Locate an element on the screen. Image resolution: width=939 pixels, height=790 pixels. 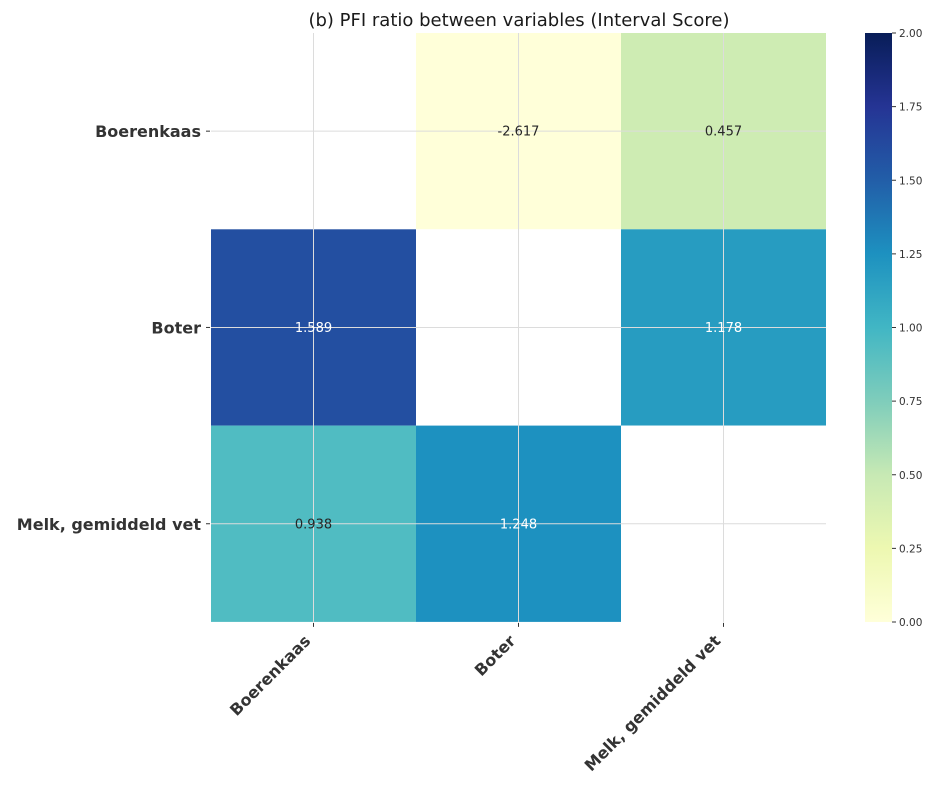
row-labels: Boerenkaas Boter Melk, gemiddeld vet is located at coordinates (113, 328).